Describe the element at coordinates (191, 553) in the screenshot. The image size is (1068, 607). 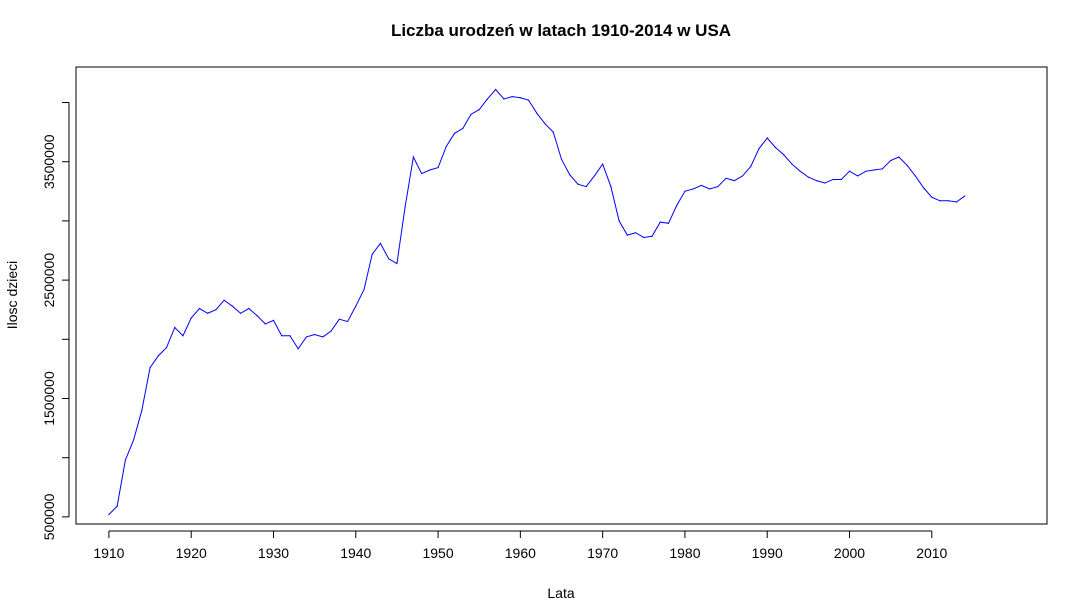
I see `x-tick-label: 1920` at that location.